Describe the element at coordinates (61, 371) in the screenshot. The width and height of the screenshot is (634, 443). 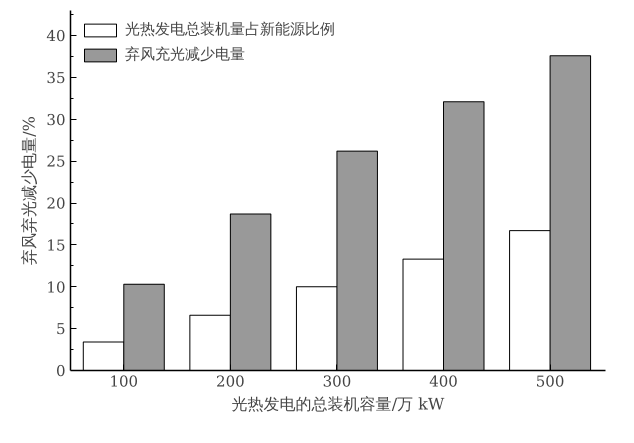
I see `y-tick-label: 0` at that location.